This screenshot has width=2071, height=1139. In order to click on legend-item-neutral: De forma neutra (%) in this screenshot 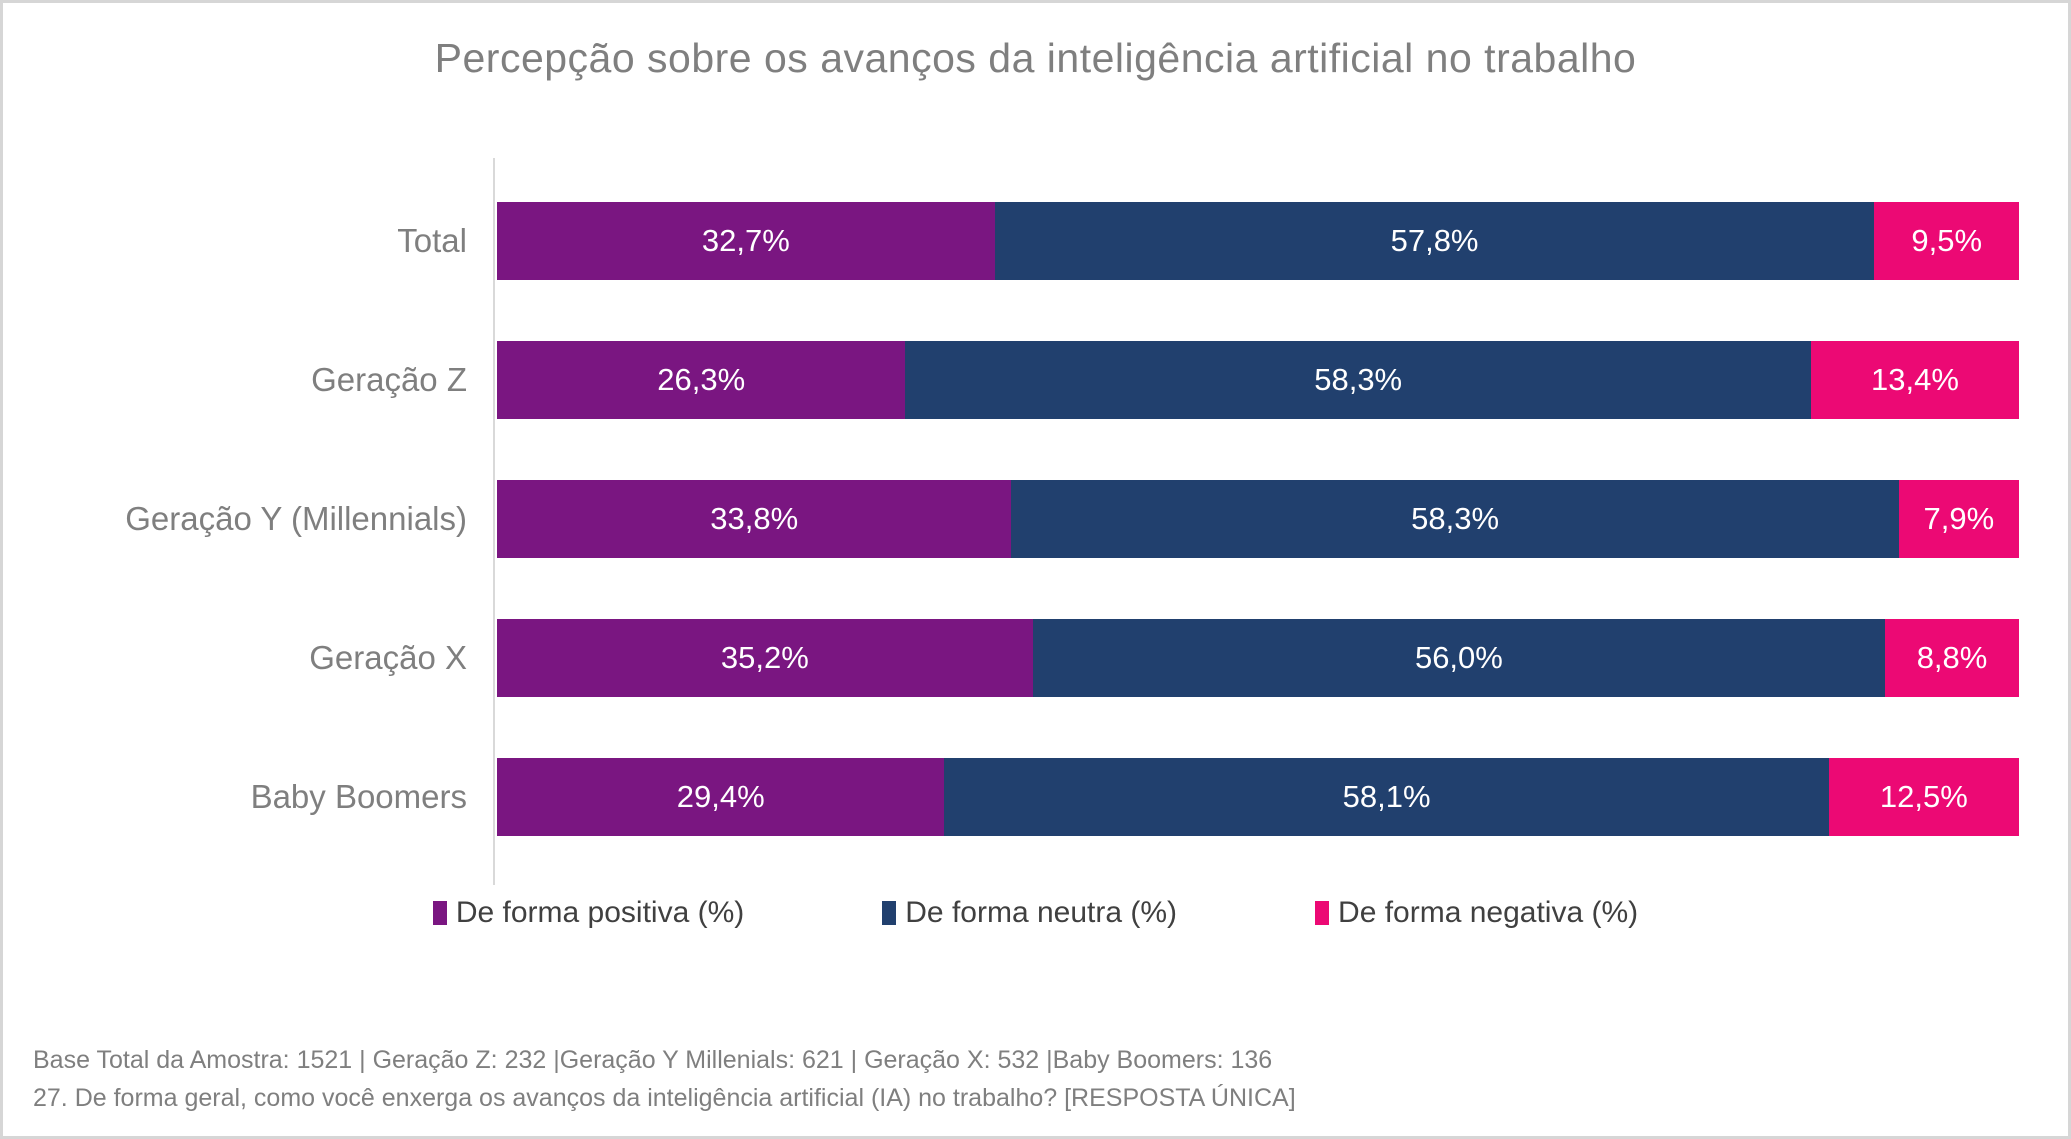, I will do `click(1029, 913)`.